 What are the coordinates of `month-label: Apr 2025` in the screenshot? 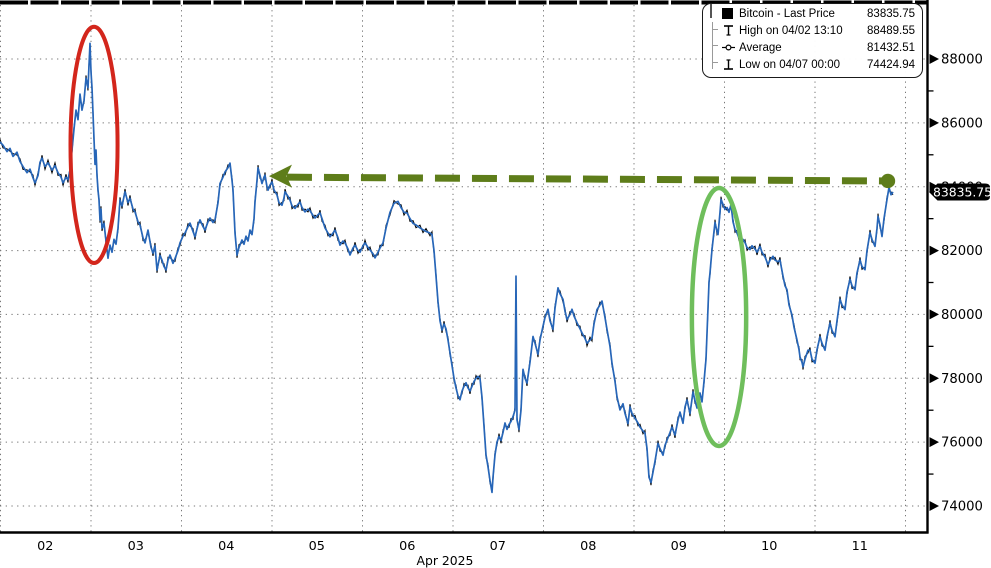 It's located at (445, 560).